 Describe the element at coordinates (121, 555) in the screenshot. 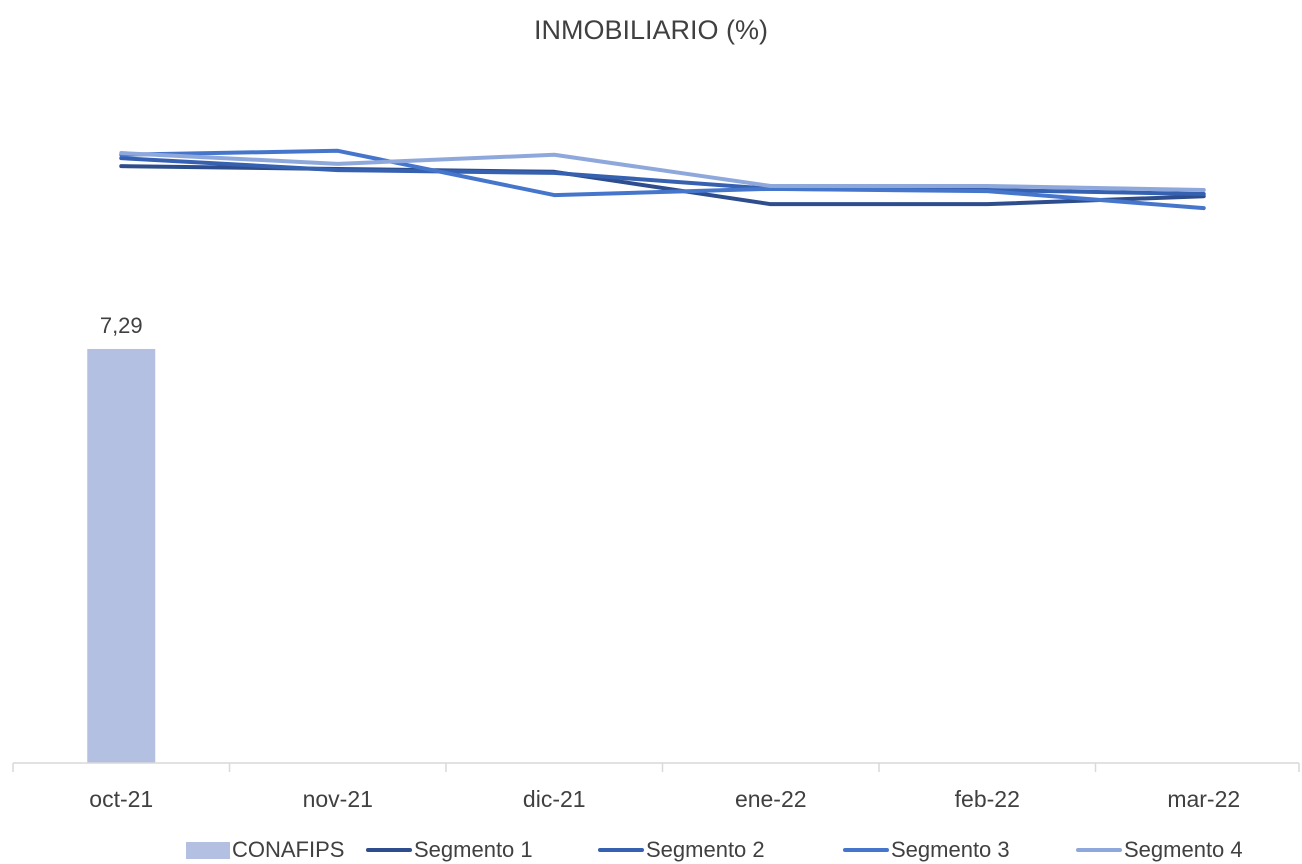

I see `bar` at that location.